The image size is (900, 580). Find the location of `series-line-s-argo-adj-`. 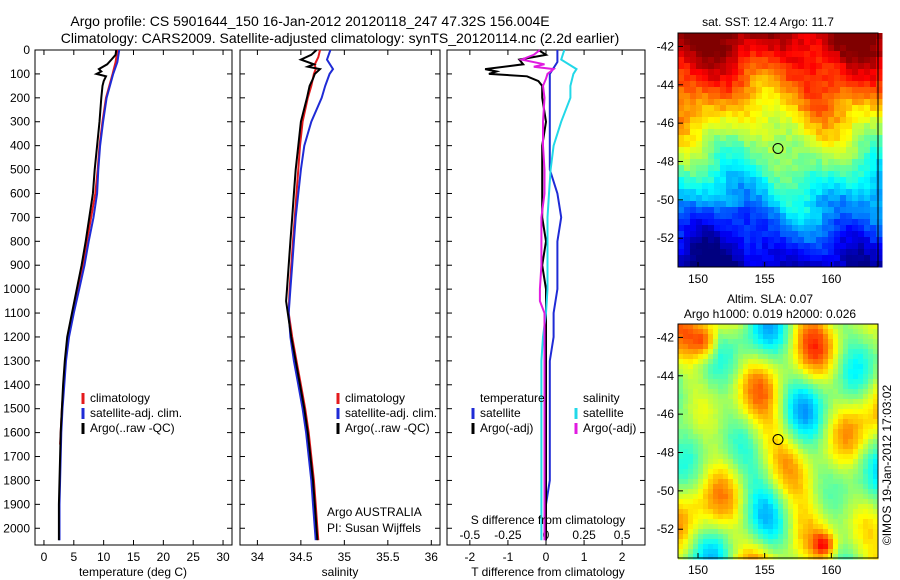

series-line-s-argo-adj- is located at coordinates (537, 295).